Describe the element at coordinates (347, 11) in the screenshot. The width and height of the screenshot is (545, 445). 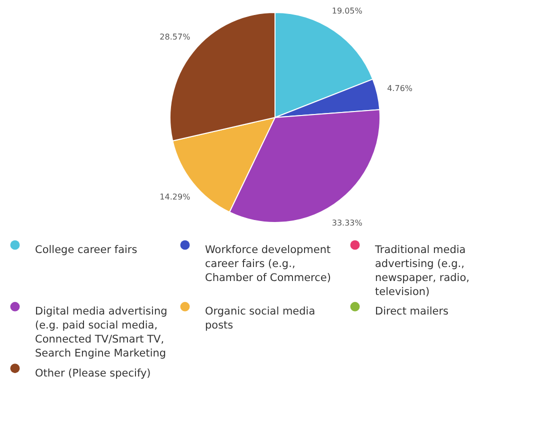
I see `data-label: 19.05%` at that location.